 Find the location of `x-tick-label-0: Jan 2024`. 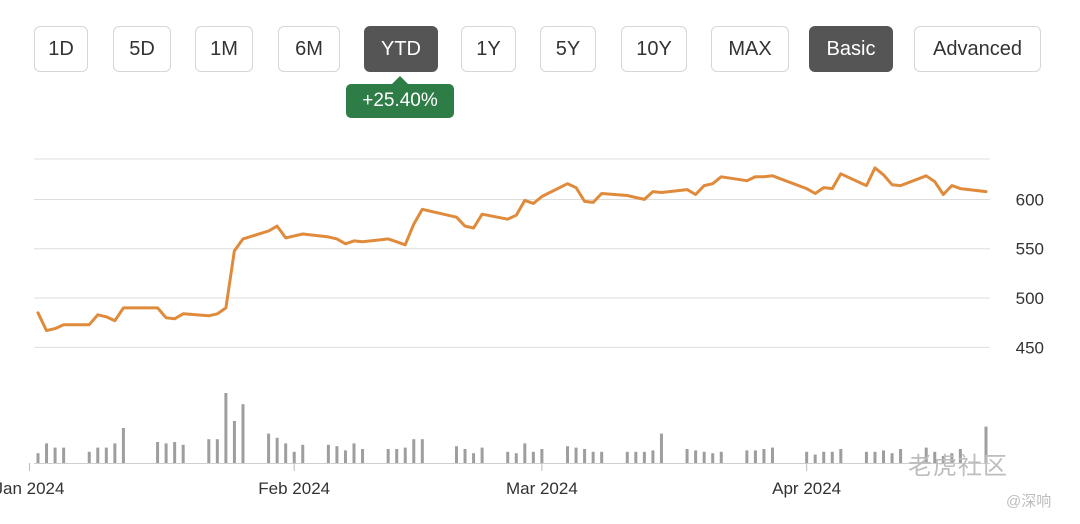

x-tick-label-0: Jan 2024 is located at coordinates (32, 488).